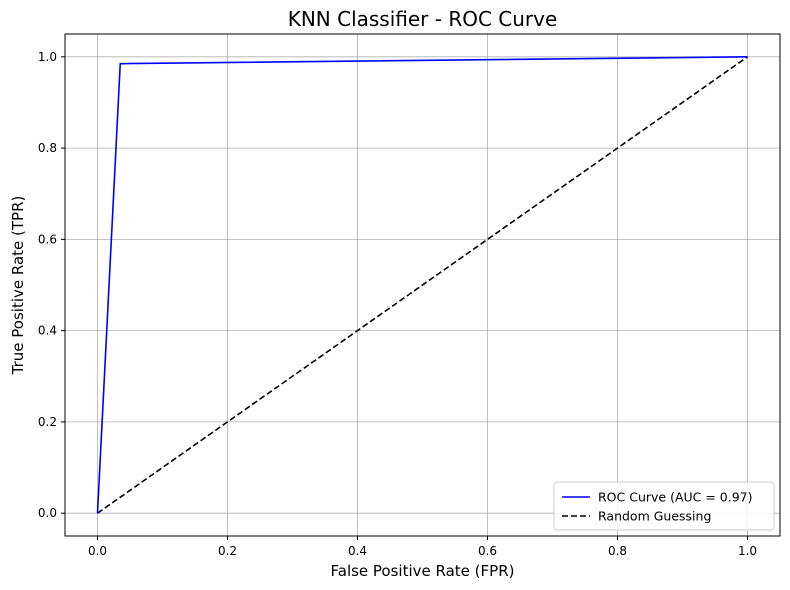 This screenshot has width=790, height=590. I want to click on legend: ROC Curve (AUC = 0.97) Random Guessing, so click(664, 506).